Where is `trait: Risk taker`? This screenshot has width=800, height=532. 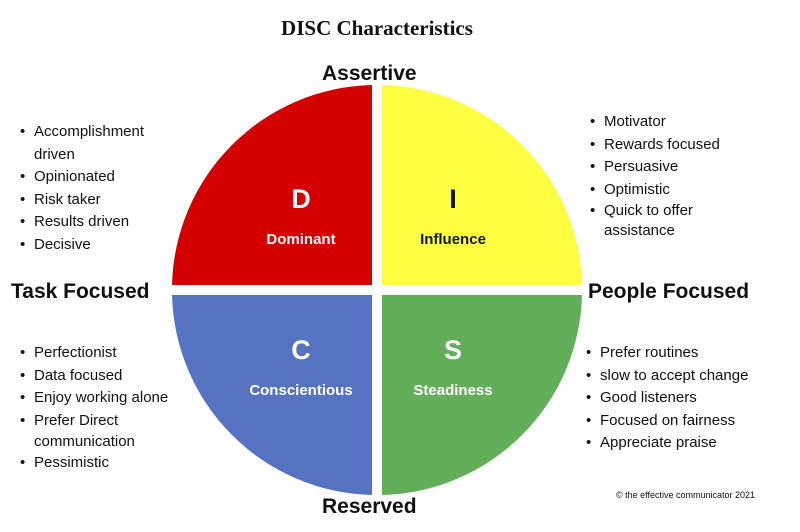
trait: Risk taker is located at coordinates (95, 200).